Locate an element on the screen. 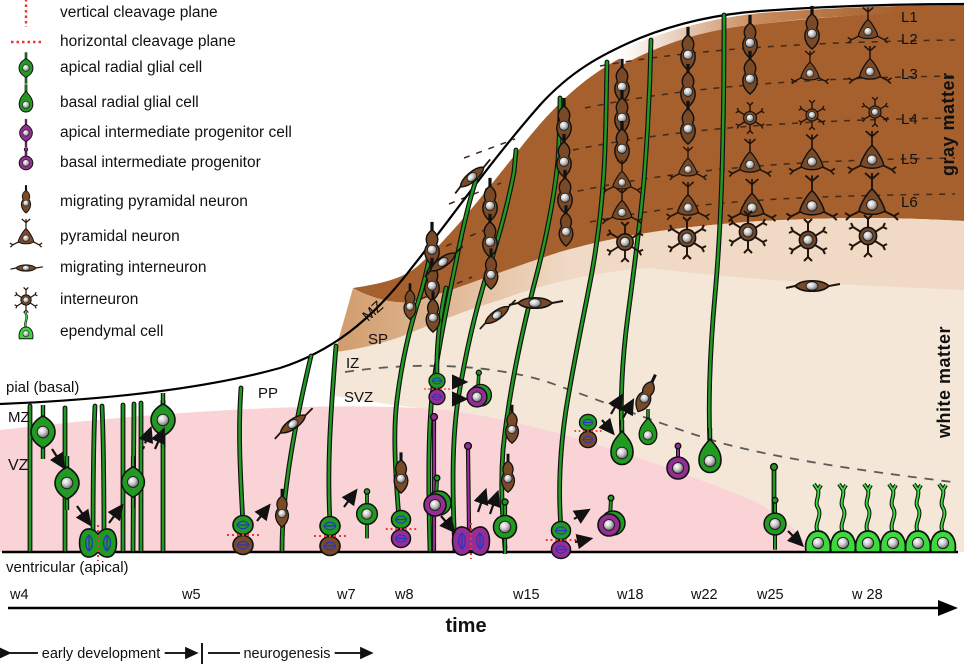 The width and height of the screenshot is (964, 669). timeline-tick-w4: w4 is located at coordinates (19, 595).